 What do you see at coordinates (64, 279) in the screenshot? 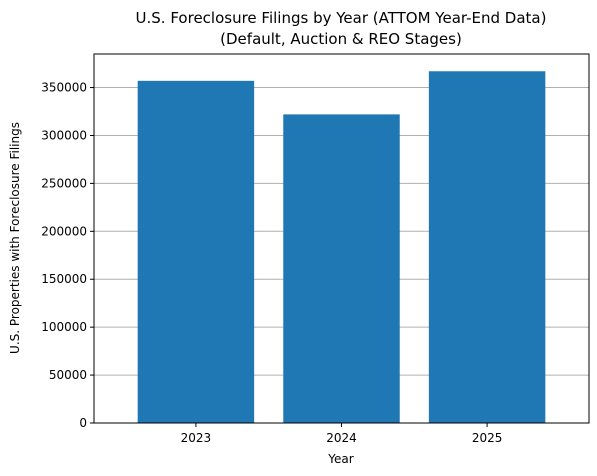
I see `y-tick-label: 150000` at bounding box center [64, 279].